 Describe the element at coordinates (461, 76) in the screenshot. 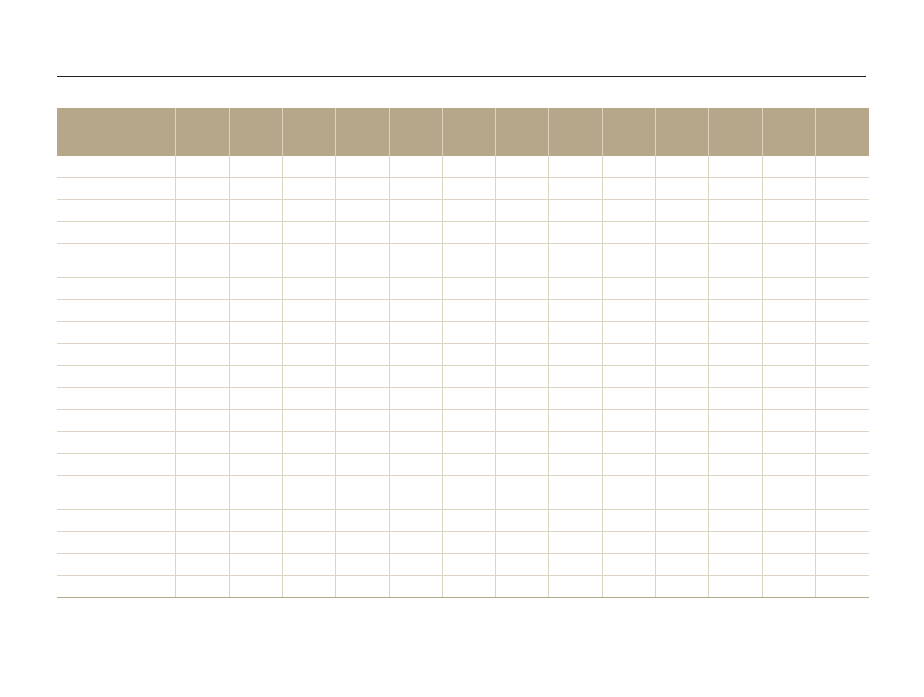

I see `header-rule` at that location.